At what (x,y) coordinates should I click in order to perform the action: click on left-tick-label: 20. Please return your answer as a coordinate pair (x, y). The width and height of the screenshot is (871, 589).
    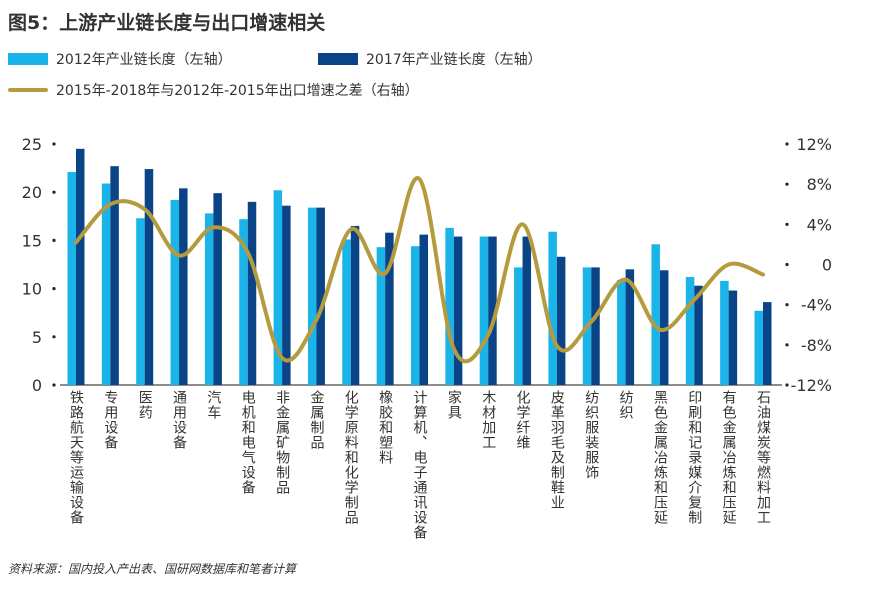
    Looking at the image, I should click on (32, 192).